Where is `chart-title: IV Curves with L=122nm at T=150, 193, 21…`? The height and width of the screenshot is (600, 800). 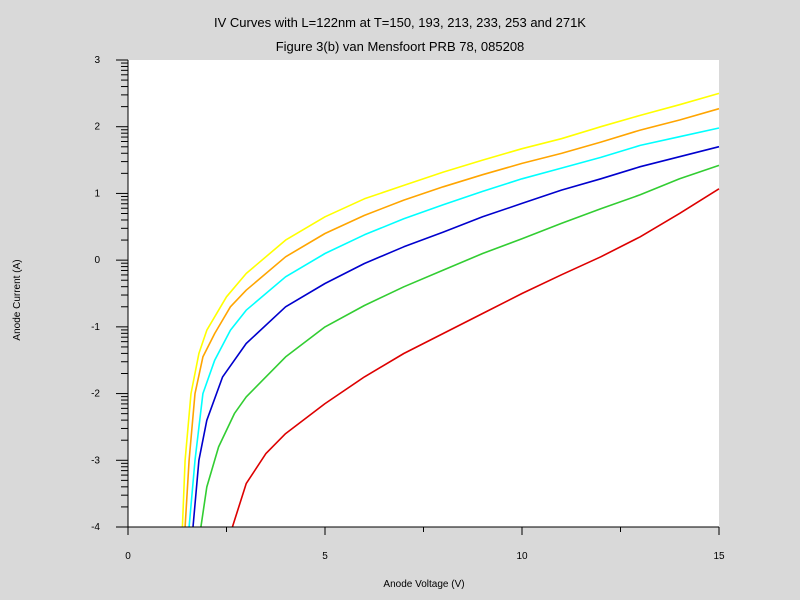
chart-title: IV Curves with L=122nm at T=150, 193, 21… is located at coordinates (400, 22).